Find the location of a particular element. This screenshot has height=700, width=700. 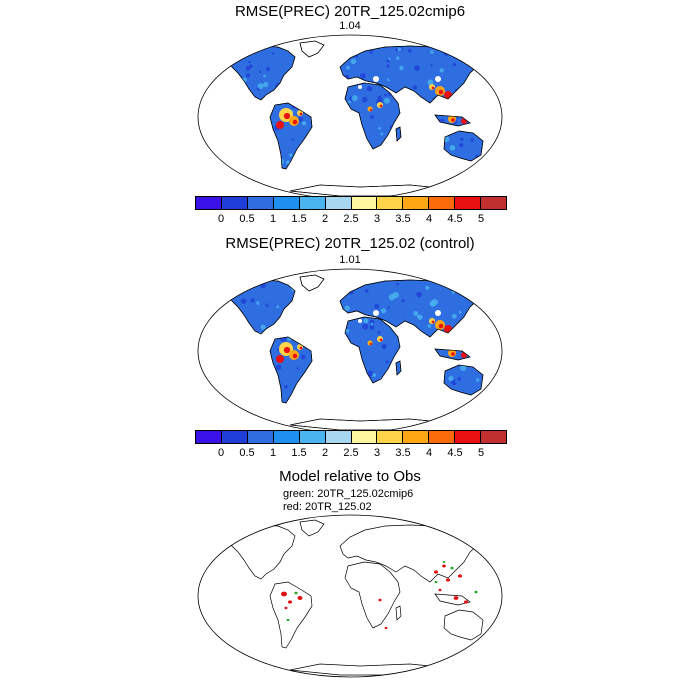

colorbar-tick-label: 4 is located at coordinates (429, 219).